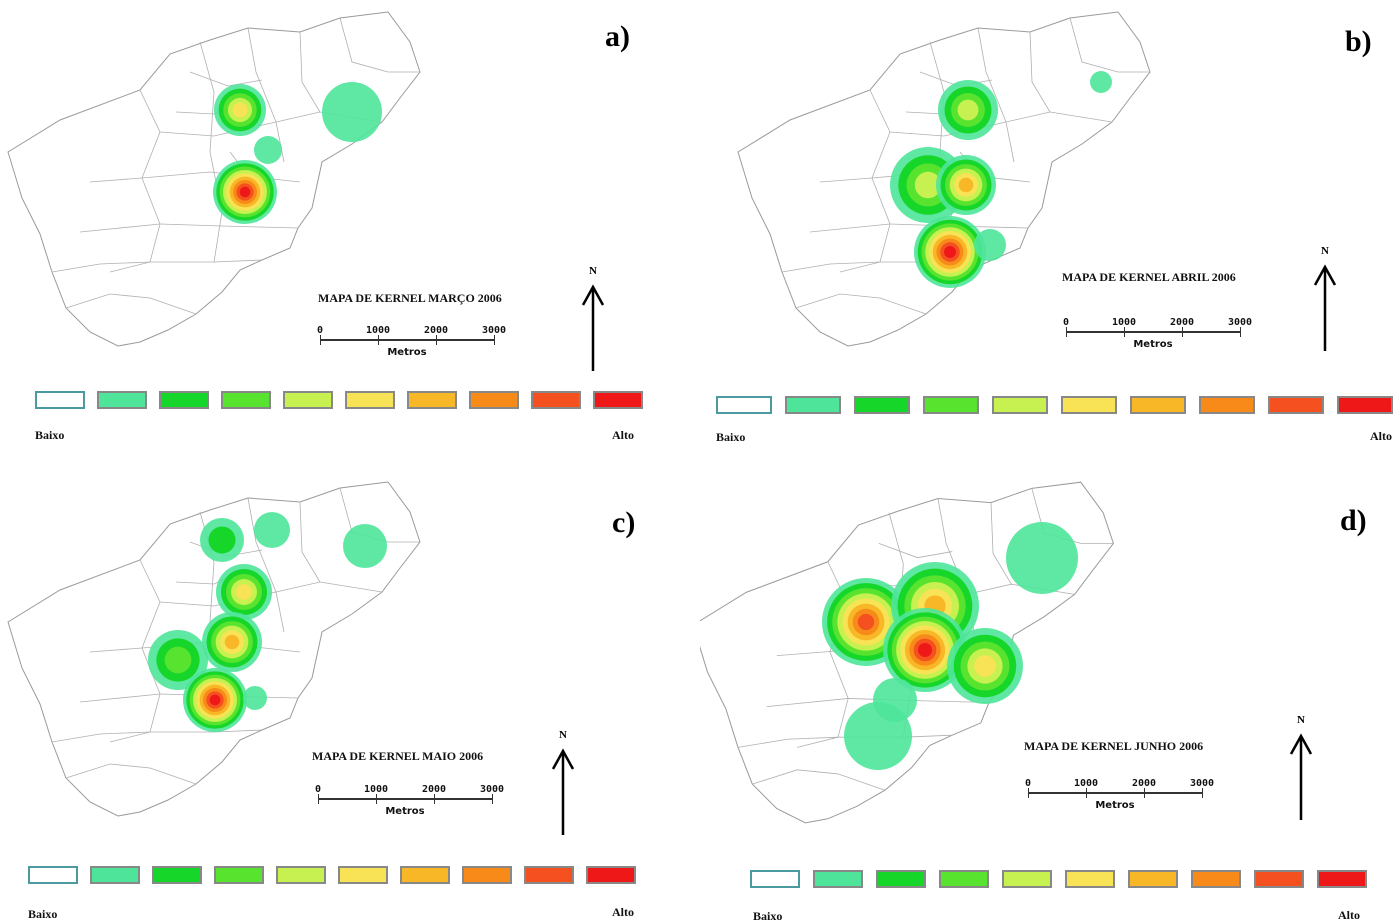  I want to click on scale-tick-label: 1000, so click(1086, 783).